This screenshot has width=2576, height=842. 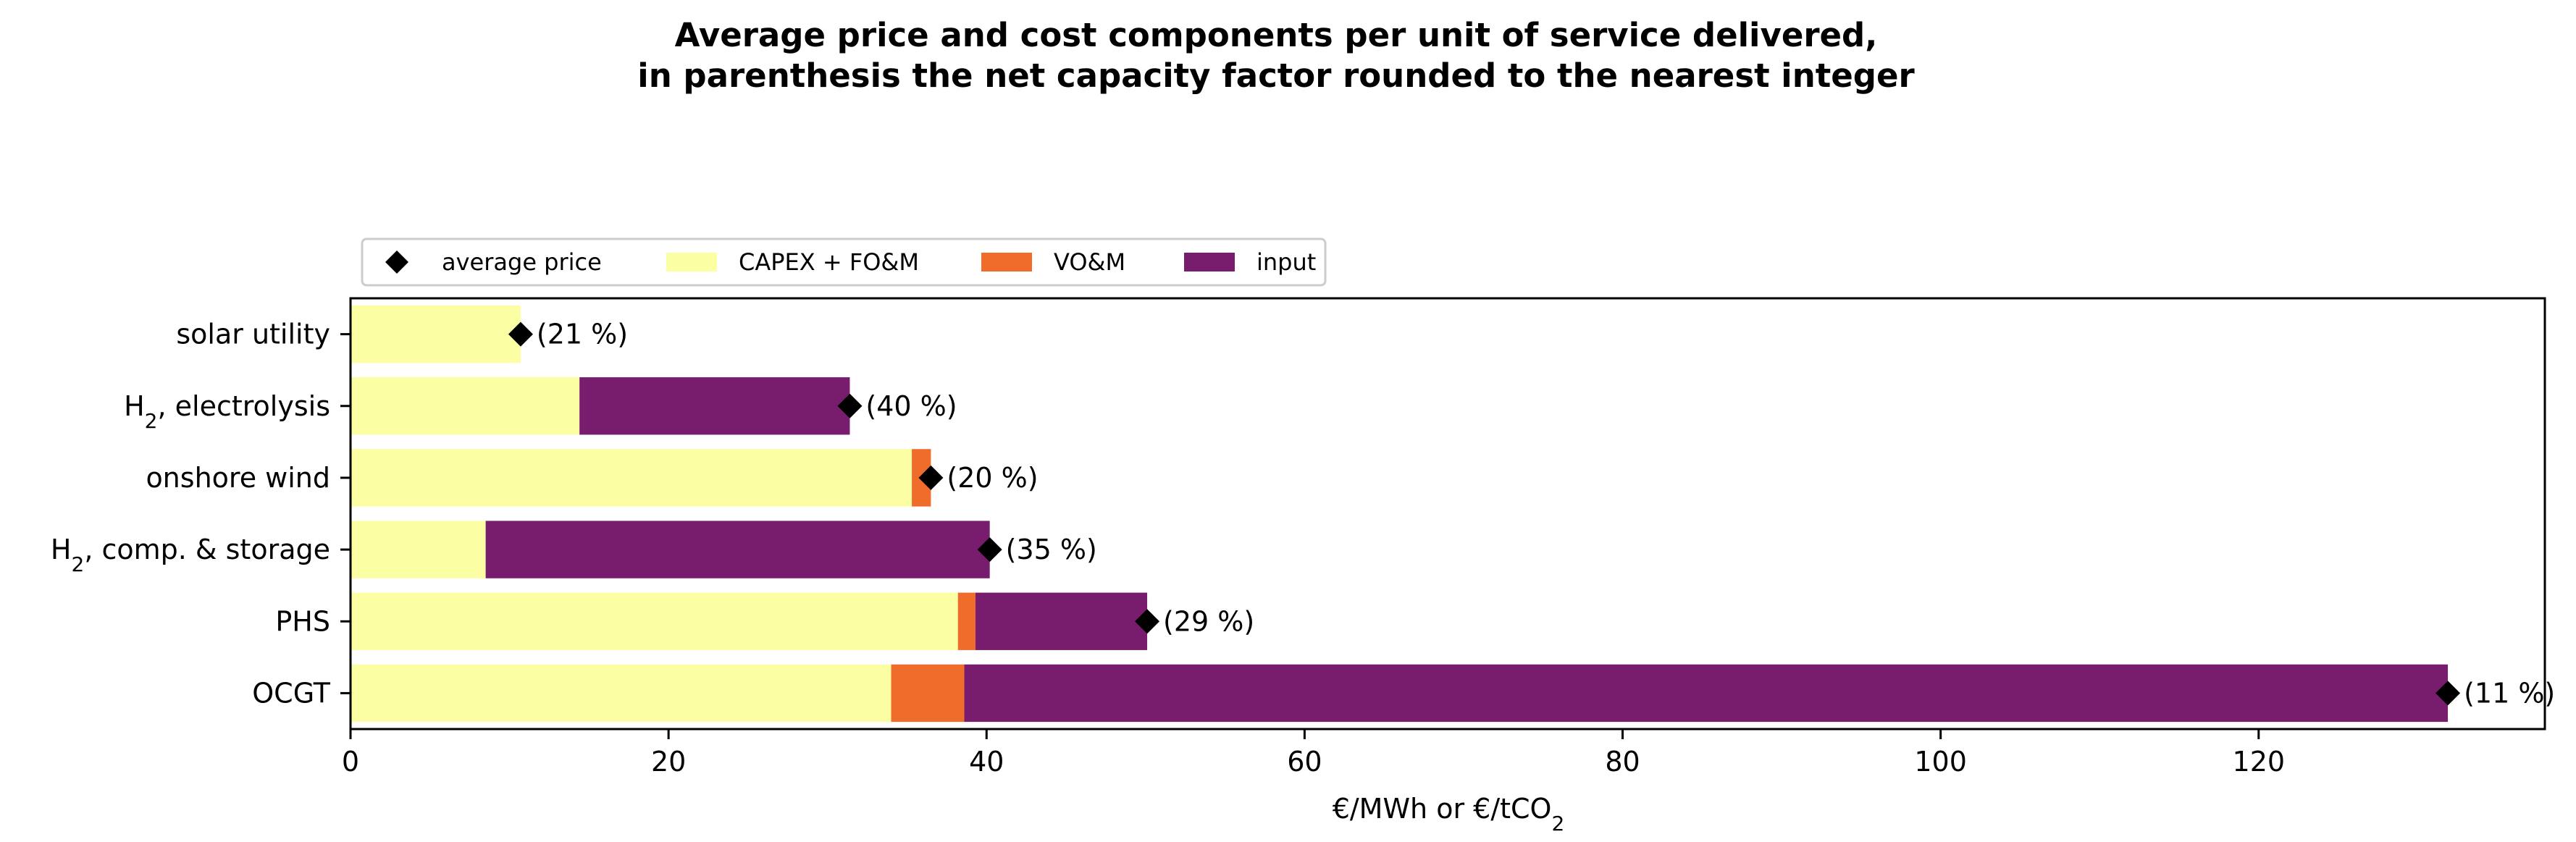 I want to click on capacity-factor-label-3: (35 %), so click(x=1051, y=549).